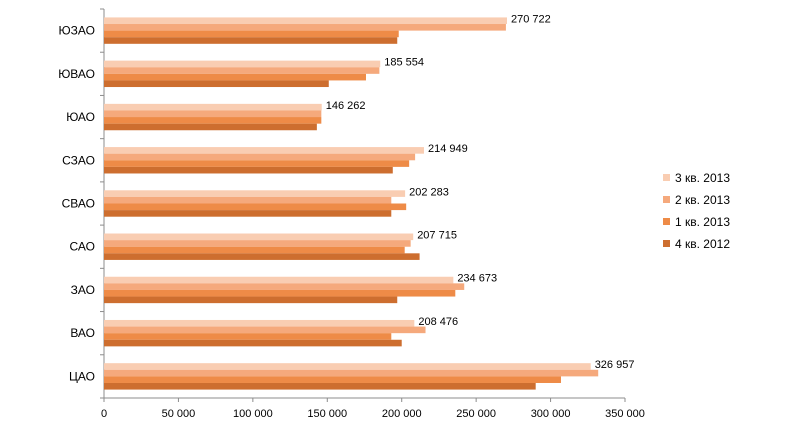 The image size is (800, 429). Describe the element at coordinates (448, 149) in the screenshot. I see `data-label: 214 949` at that location.